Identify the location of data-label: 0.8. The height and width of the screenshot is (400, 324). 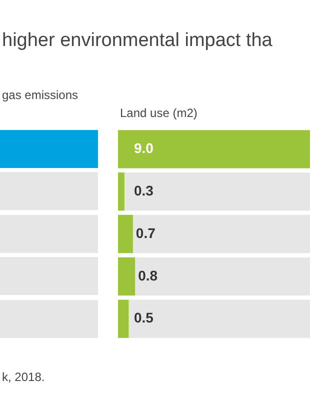
(148, 275).